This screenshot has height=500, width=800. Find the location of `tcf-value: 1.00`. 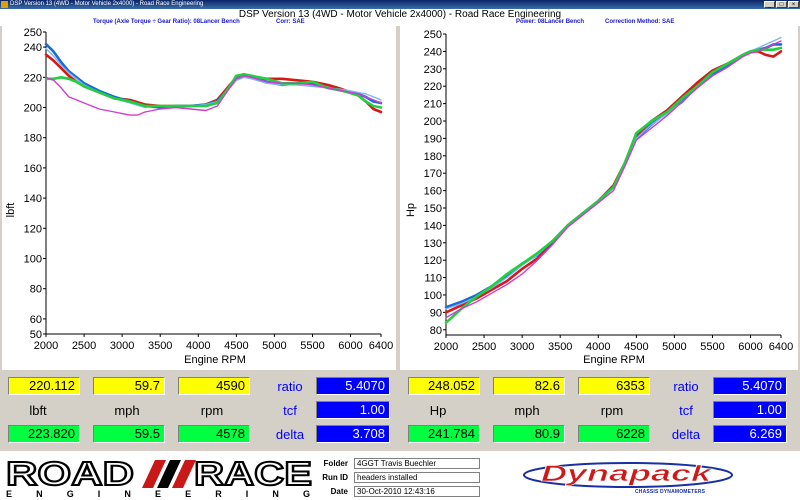

tcf-value: 1.00 is located at coordinates (750, 410).